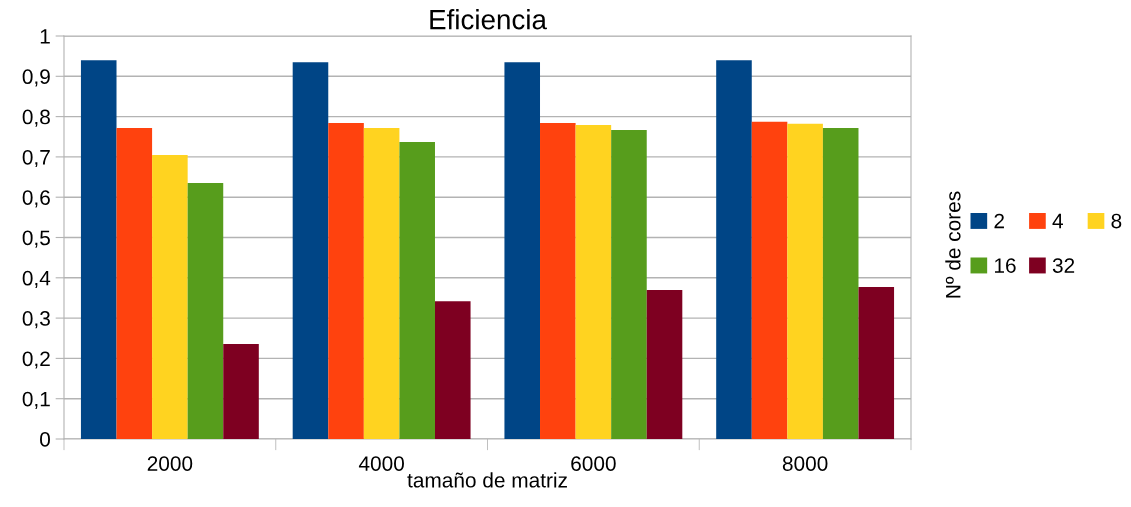  What do you see at coordinates (381, 463) in the screenshot?
I see `x-tick-label: 4000` at bounding box center [381, 463].